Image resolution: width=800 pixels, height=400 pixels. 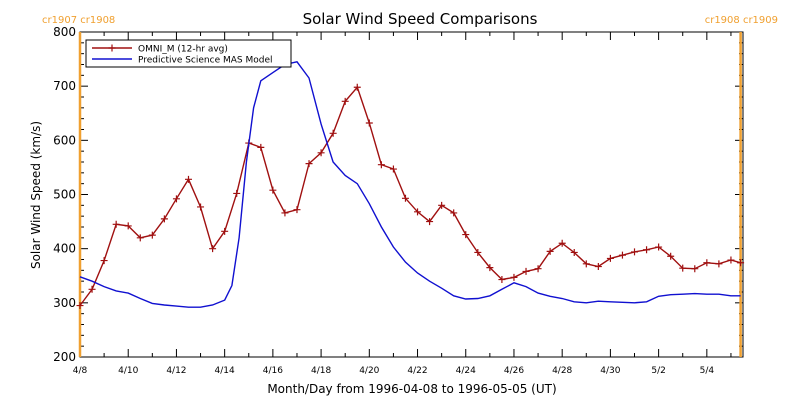 I want to click on y-tick-label: 200, so click(x=64, y=357).